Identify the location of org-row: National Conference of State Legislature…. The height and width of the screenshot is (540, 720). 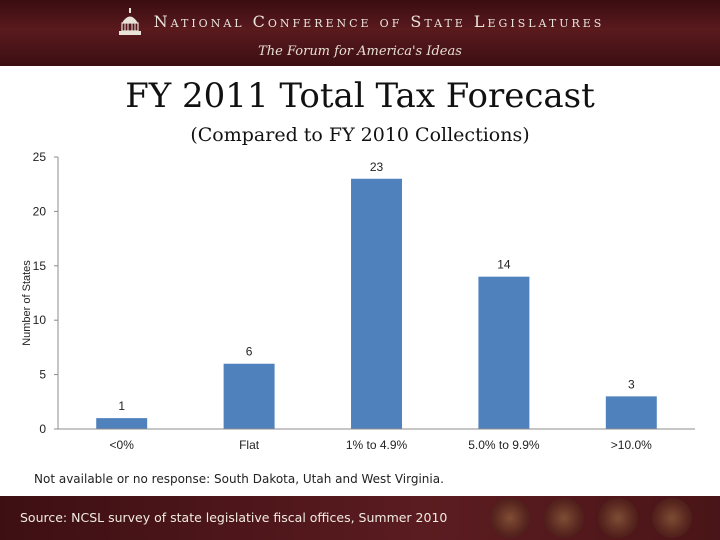
(360, 21).